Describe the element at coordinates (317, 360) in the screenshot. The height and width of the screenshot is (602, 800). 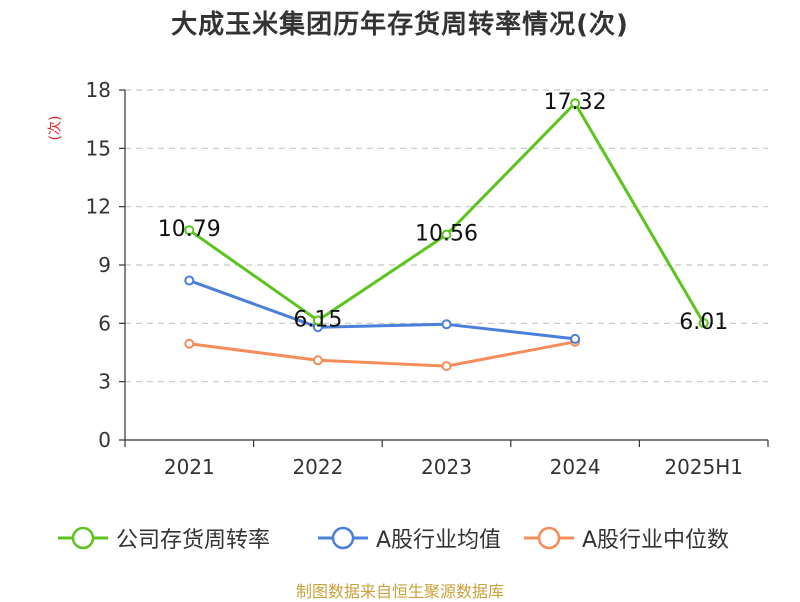
I see `series-2-point-2022` at that location.